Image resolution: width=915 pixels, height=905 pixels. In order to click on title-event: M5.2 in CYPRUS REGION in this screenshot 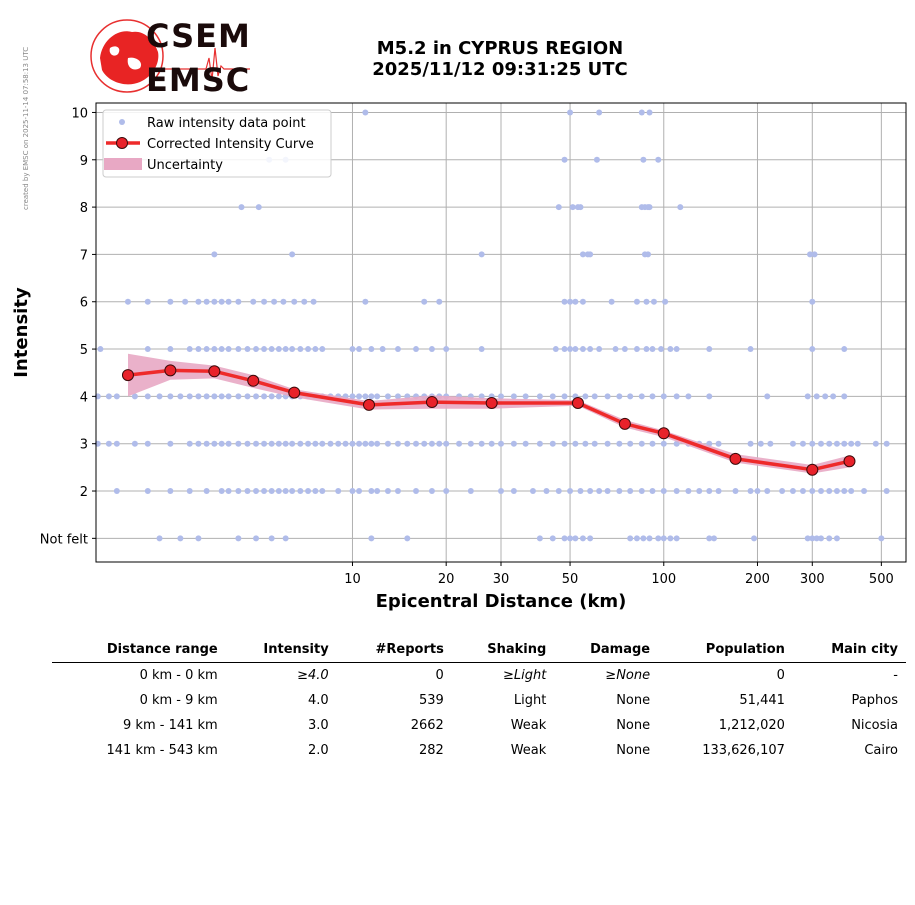, I will do `click(500, 48)`.